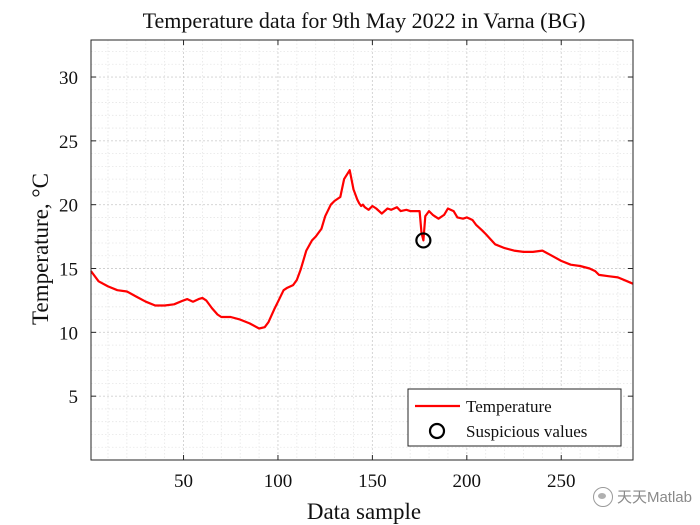 This screenshot has width=700, height=525. Describe the element at coordinates (68, 206) in the screenshot. I see `y-tick-label: 20` at that location.